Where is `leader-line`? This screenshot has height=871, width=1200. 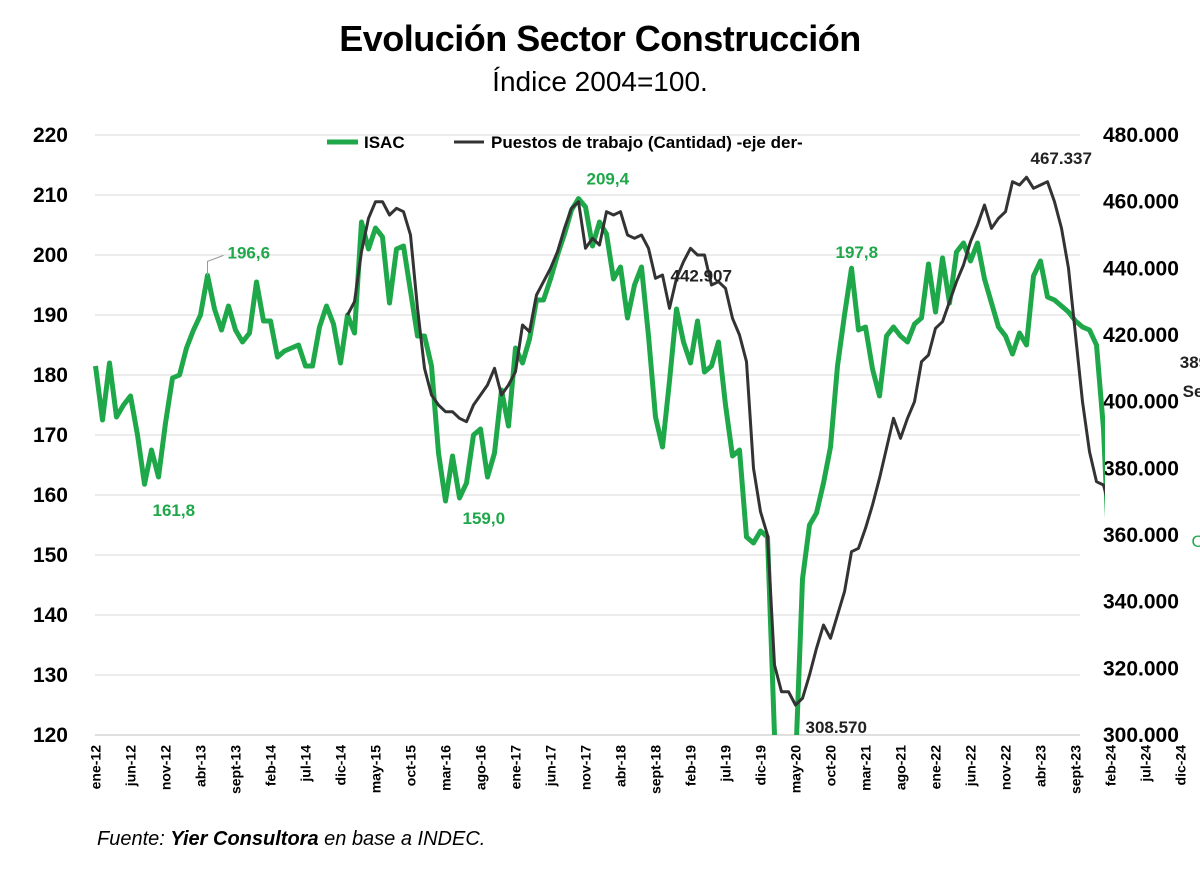 leader-line is located at coordinates (215, 265).